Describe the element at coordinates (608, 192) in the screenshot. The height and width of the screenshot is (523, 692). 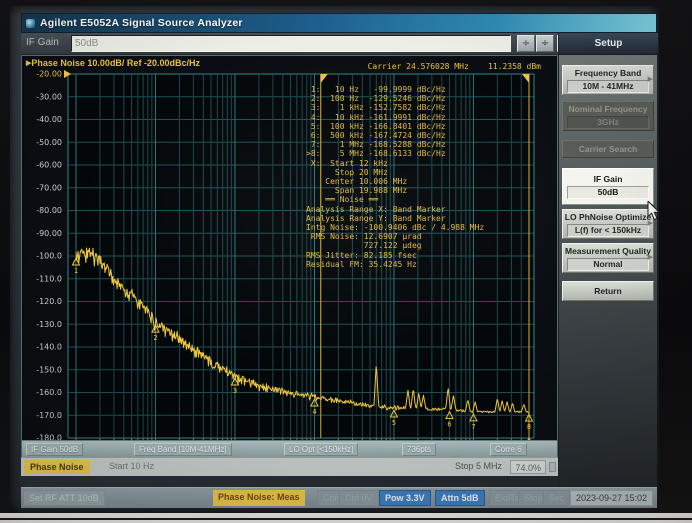
I see `softkey-value: 50dB` at that location.